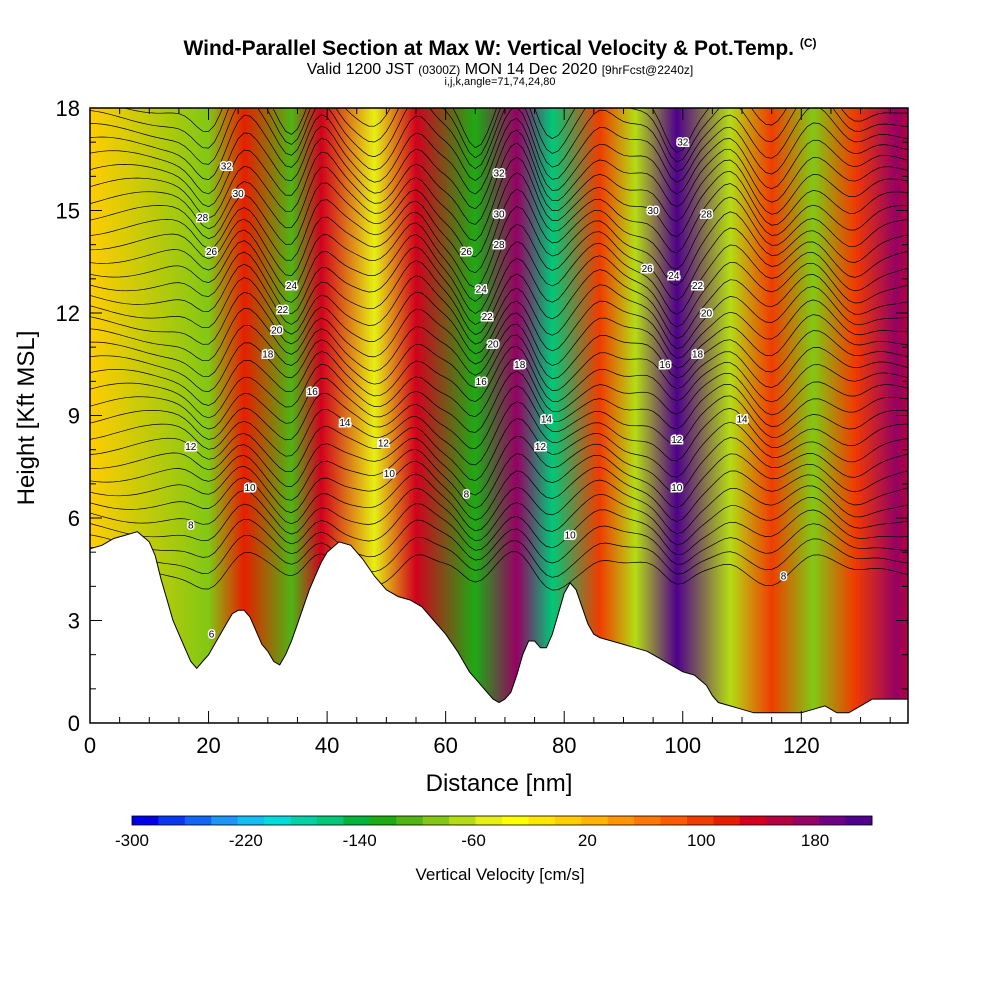 This screenshot has width=1000, height=1000. I want to click on contour-label-text: 20, so click(707, 314).